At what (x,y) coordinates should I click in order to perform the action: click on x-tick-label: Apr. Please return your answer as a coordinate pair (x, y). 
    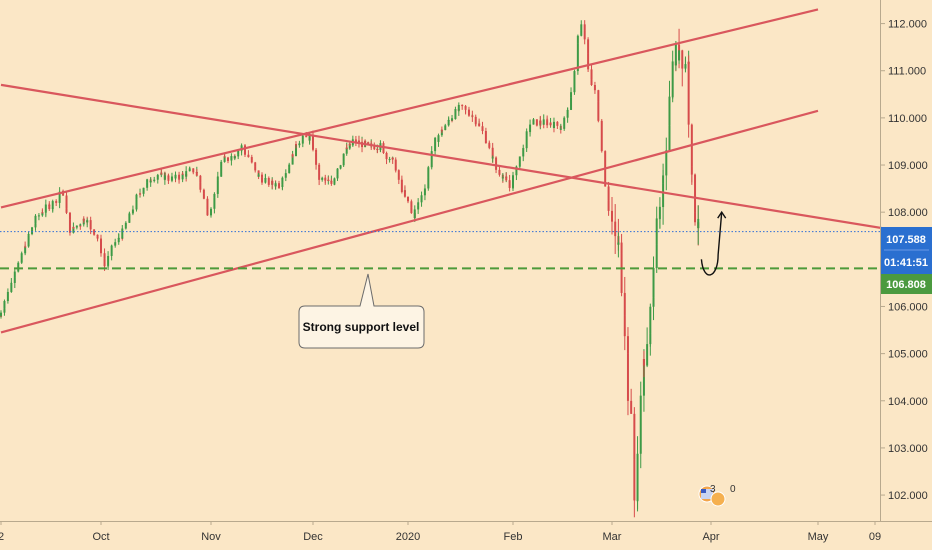
    Looking at the image, I should click on (710, 537).